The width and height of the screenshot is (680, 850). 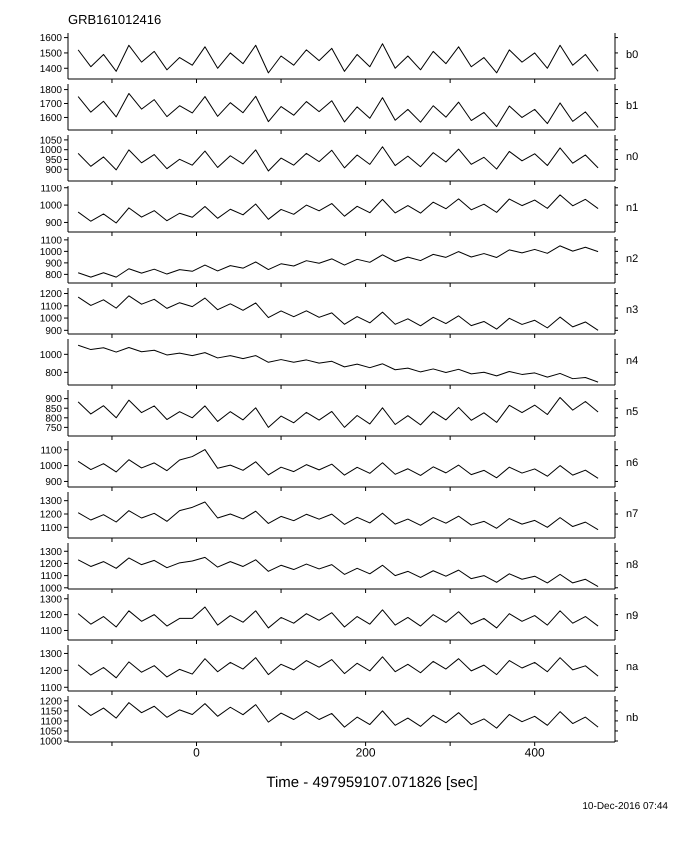 What do you see at coordinates (632, 55) in the screenshot?
I see `legend-label: b0` at bounding box center [632, 55].